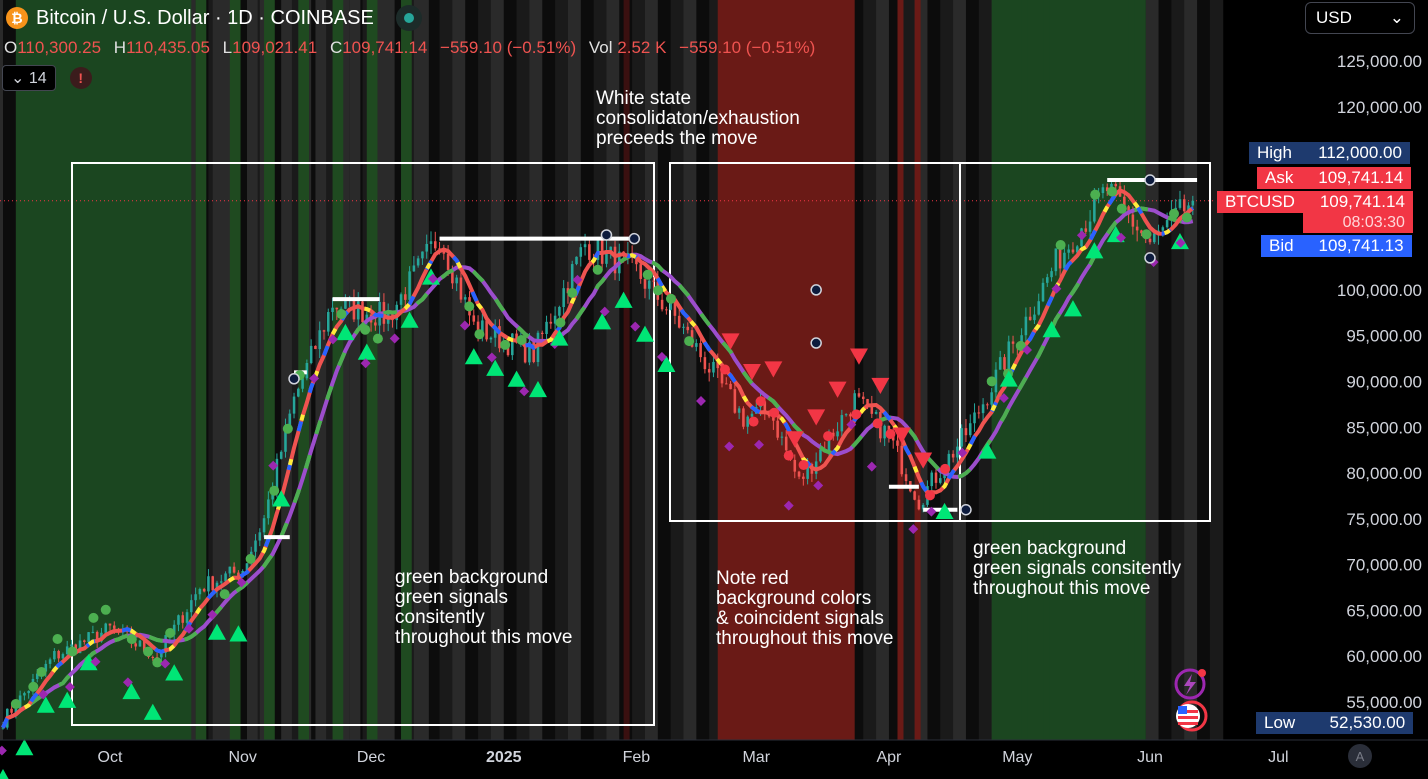 The height and width of the screenshot is (779, 1428). Describe the element at coordinates (889, 757) in the screenshot. I see `x-tick-label: Apr` at that location.